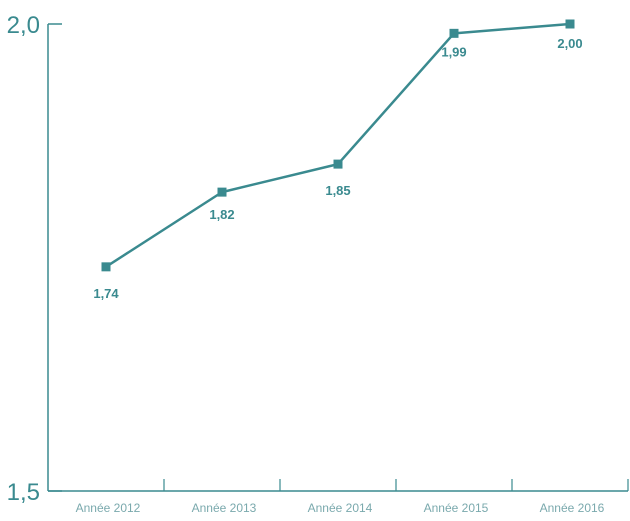  Describe the element at coordinates (453, 51) in the screenshot. I see `data-label: 1,99` at that location.